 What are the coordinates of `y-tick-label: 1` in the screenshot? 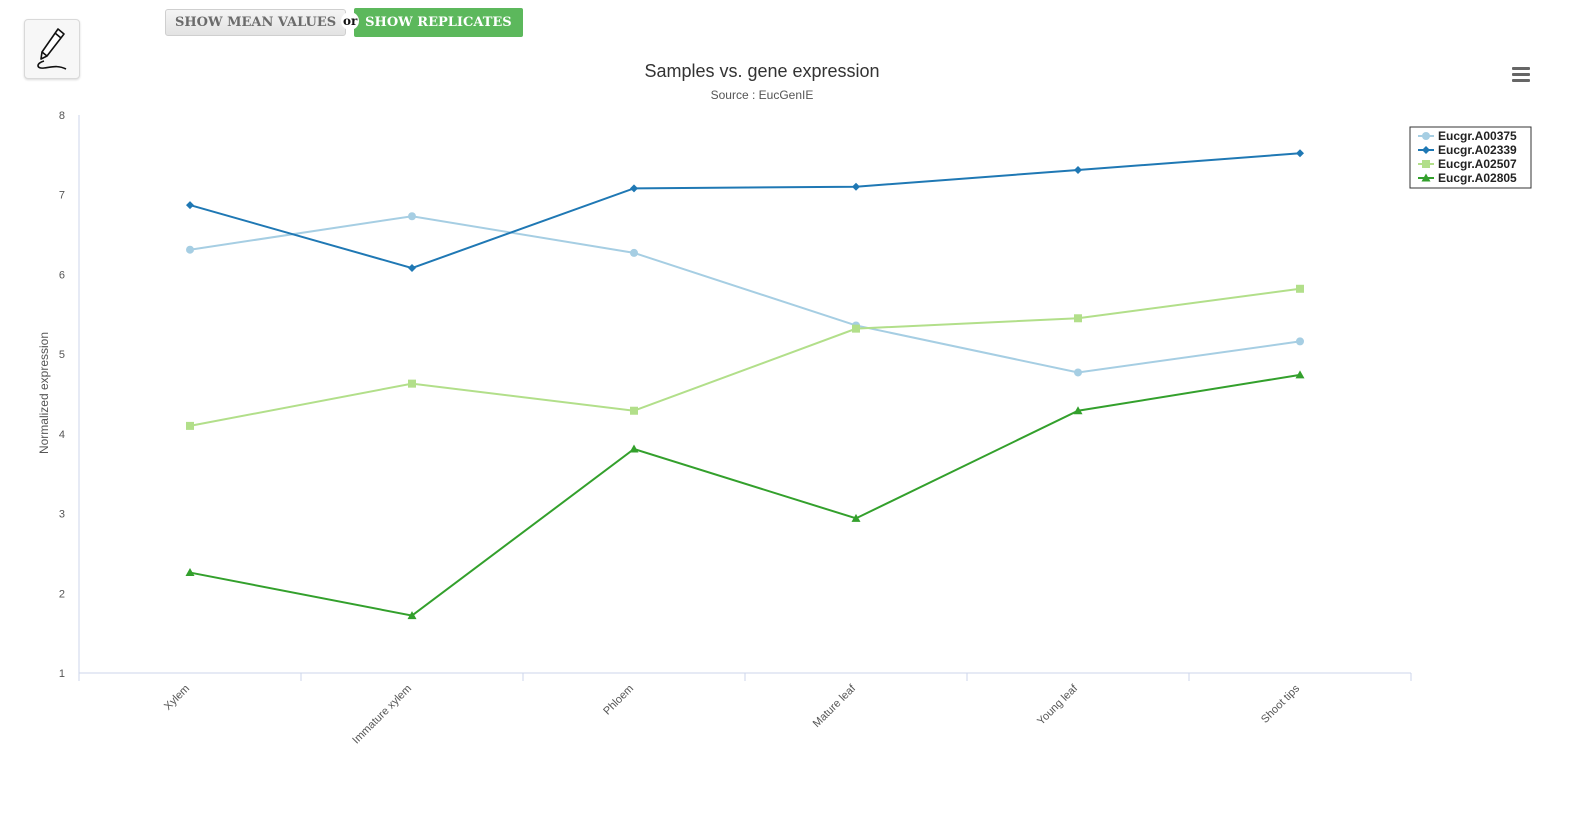 It's located at (62, 674).